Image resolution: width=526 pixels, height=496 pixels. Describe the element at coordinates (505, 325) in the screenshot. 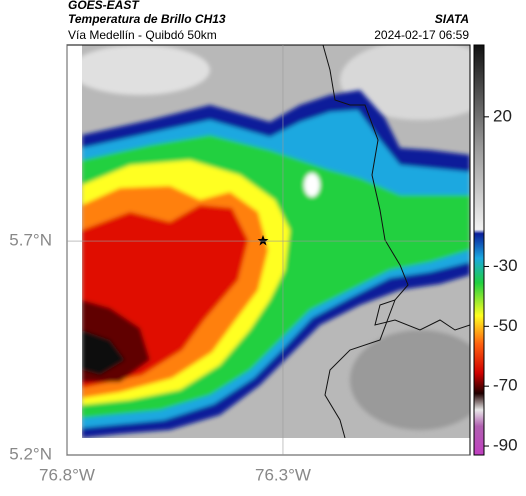

I see `colorbar-tick-label: -50` at that location.